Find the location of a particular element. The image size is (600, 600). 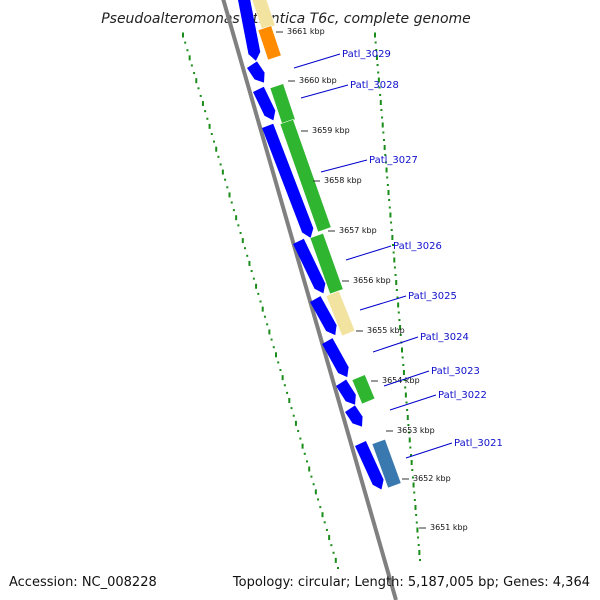

gene-label-Patl_3021: Patl_3021 is located at coordinates (478, 443).